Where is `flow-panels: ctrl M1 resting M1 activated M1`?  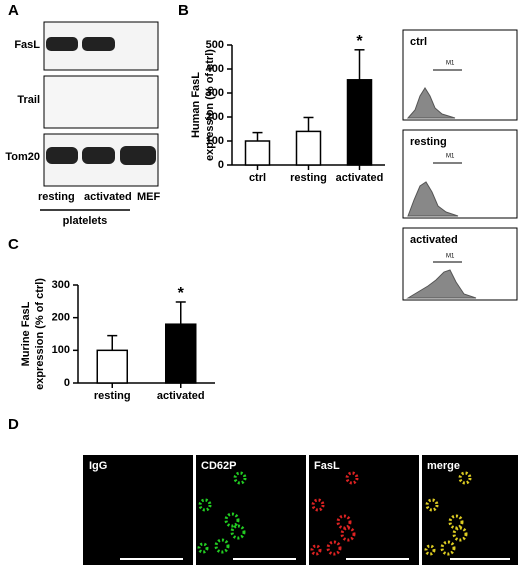
flow-panels: ctrl M1 resting M1 activated M1 is located at coordinates (460, 165).